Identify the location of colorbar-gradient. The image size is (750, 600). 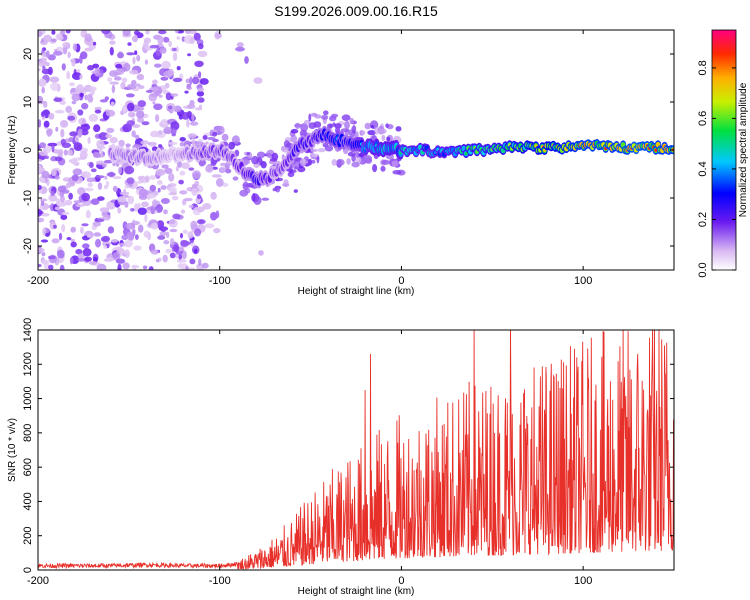
(724, 150).